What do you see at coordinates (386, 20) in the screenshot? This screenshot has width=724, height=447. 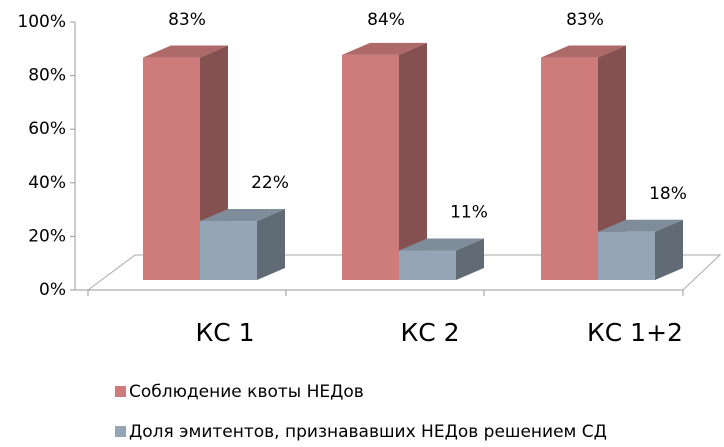 I see `data-label: 84%` at bounding box center [386, 20].